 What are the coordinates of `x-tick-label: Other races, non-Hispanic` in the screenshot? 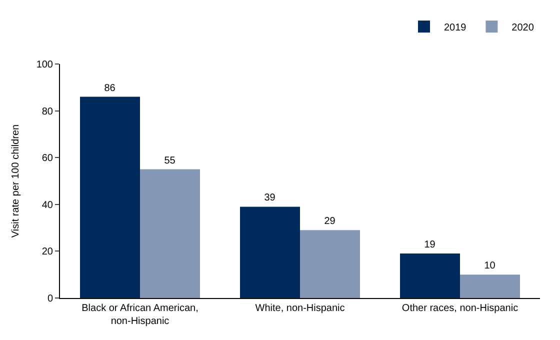 It's located at (460, 308).